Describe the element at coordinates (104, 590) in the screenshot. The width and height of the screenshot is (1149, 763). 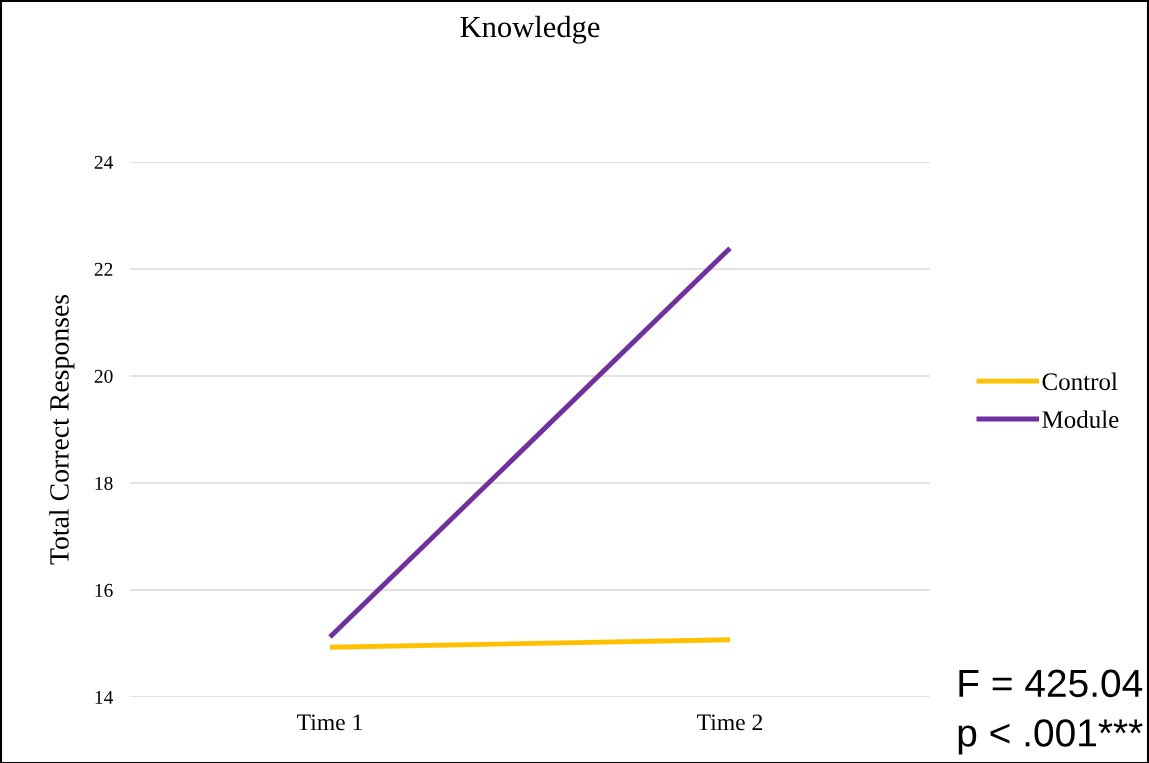
I see `y-tick-label: 16` at that location.